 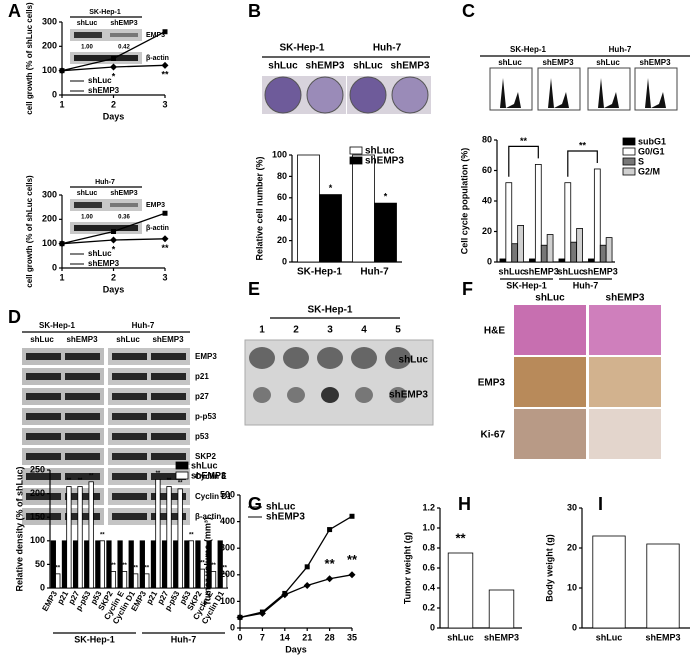 I want to click on label: C, so click(x=468, y=11).